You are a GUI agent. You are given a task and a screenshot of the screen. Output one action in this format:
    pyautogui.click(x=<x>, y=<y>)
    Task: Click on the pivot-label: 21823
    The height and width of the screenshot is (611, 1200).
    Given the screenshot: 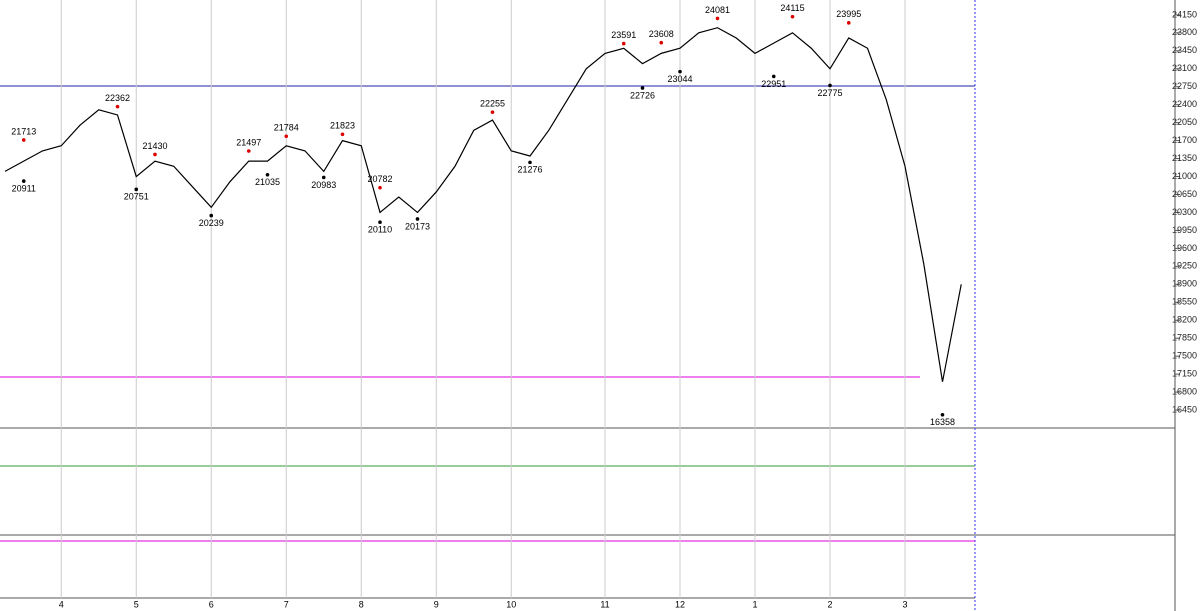 What is the action you would take?
    pyautogui.click(x=342, y=126)
    